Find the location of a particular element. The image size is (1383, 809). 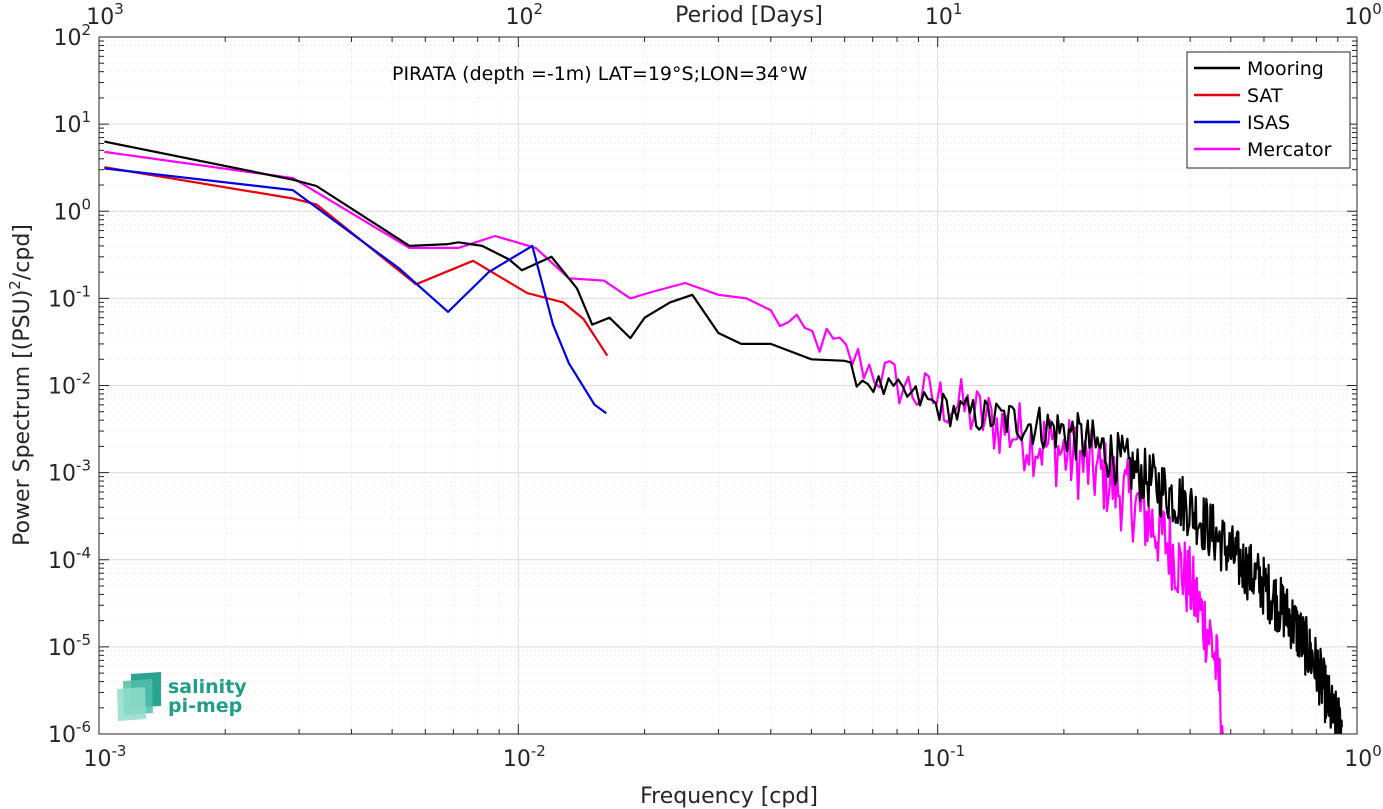

legend-label-mercator: Mercator is located at coordinates (1289, 150).